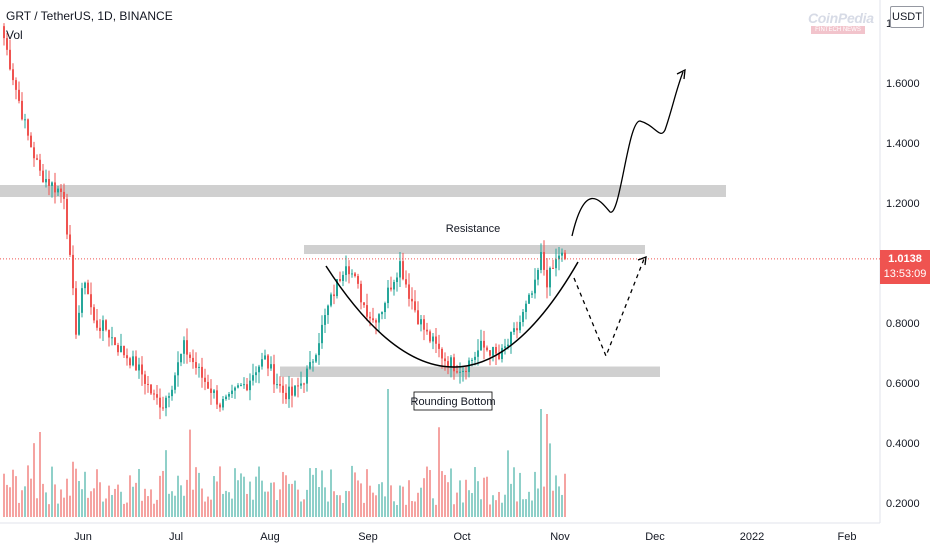  Describe the element at coordinates (474, 249) in the screenshot. I see `horizontal-zone` at that location.